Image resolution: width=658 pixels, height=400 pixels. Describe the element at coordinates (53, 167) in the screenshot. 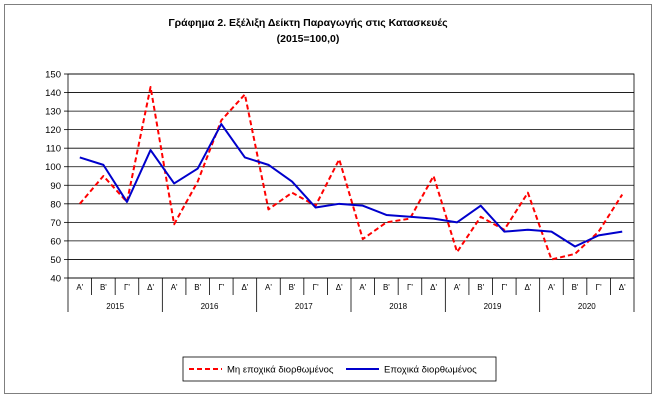

I see `y-tick-label: 100` at that location.